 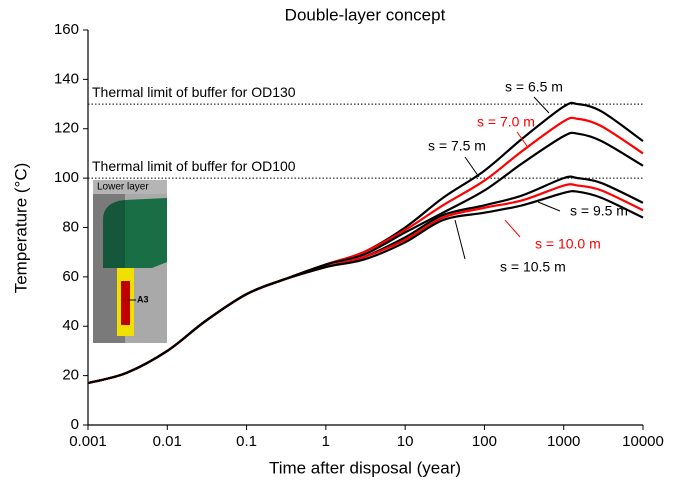 What do you see at coordinates (506, 122) in the screenshot?
I see `series-label: s = 7.0 m` at bounding box center [506, 122].